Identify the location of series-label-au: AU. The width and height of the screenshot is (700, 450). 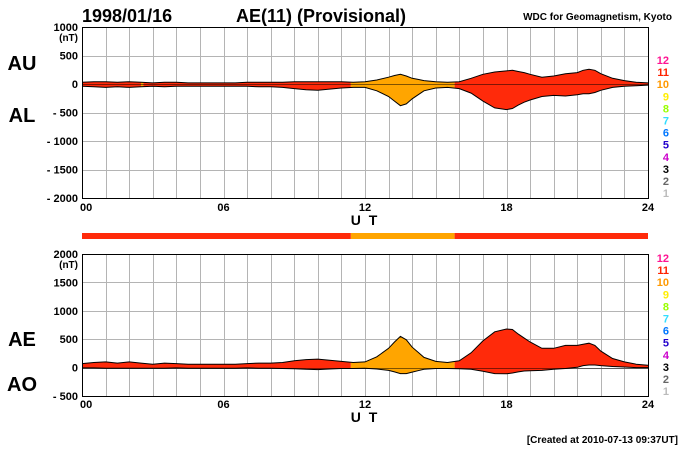
(22, 64).